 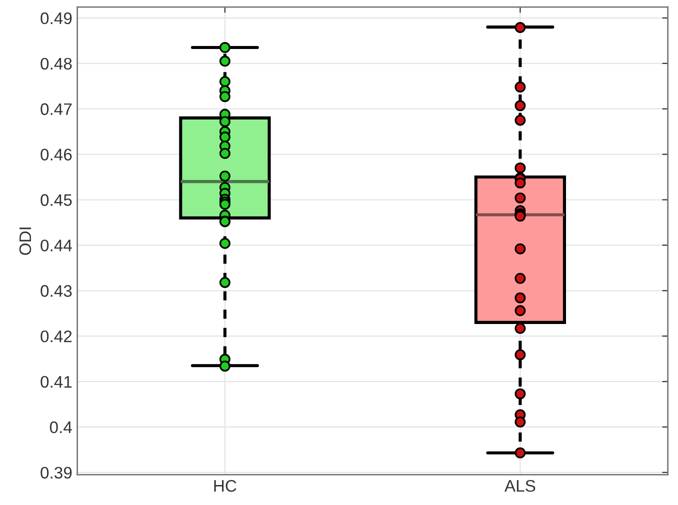 What do you see at coordinates (56, 336) in the screenshot?
I see `y-tick-label: 0.42` at bounding box center [56, 336].